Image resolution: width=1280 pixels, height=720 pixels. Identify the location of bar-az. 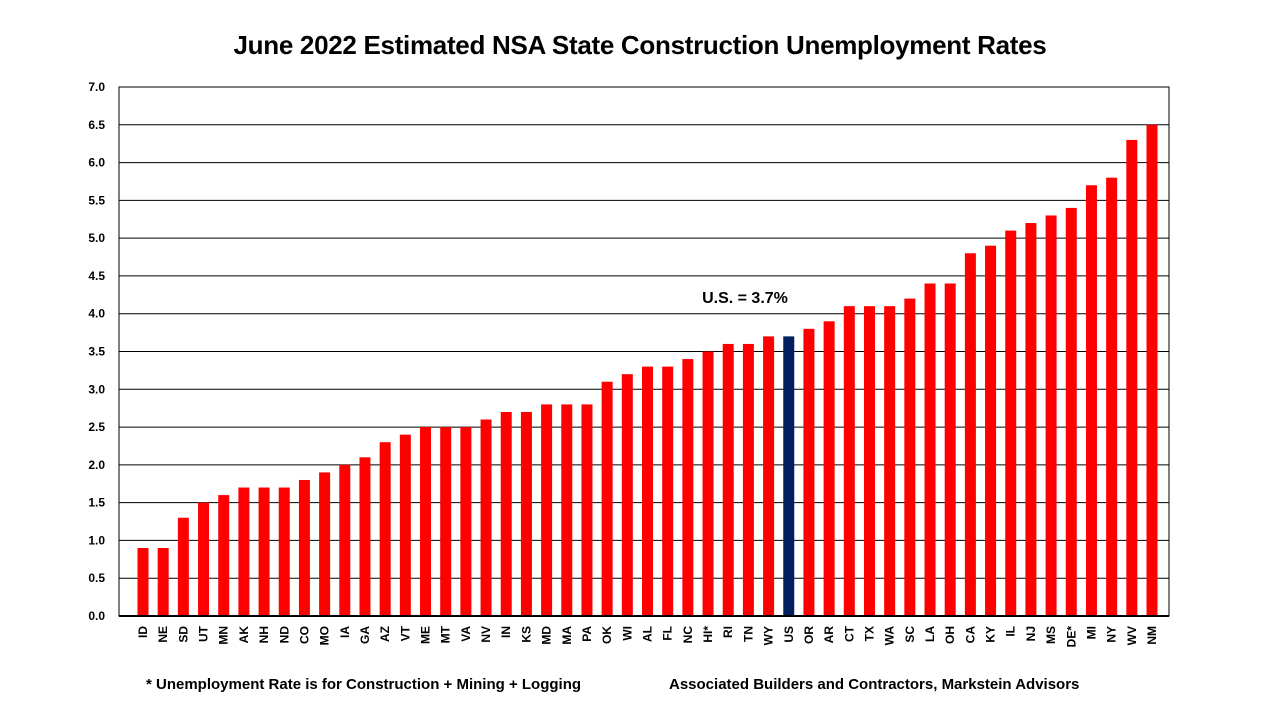
(385, 529).